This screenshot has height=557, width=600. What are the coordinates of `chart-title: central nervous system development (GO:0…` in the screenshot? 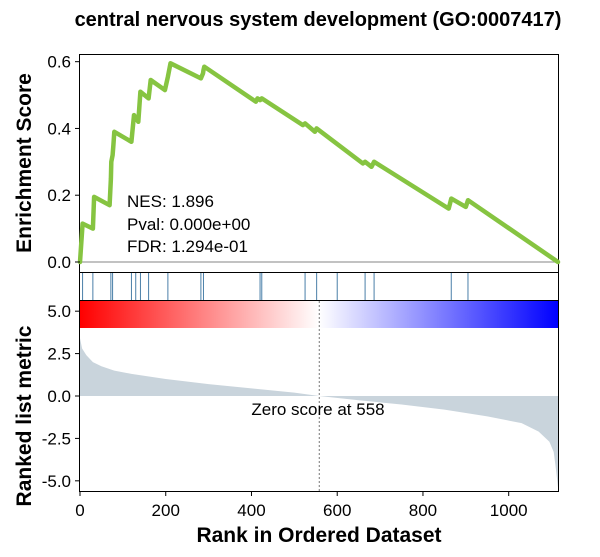 It's located at (318, 20).